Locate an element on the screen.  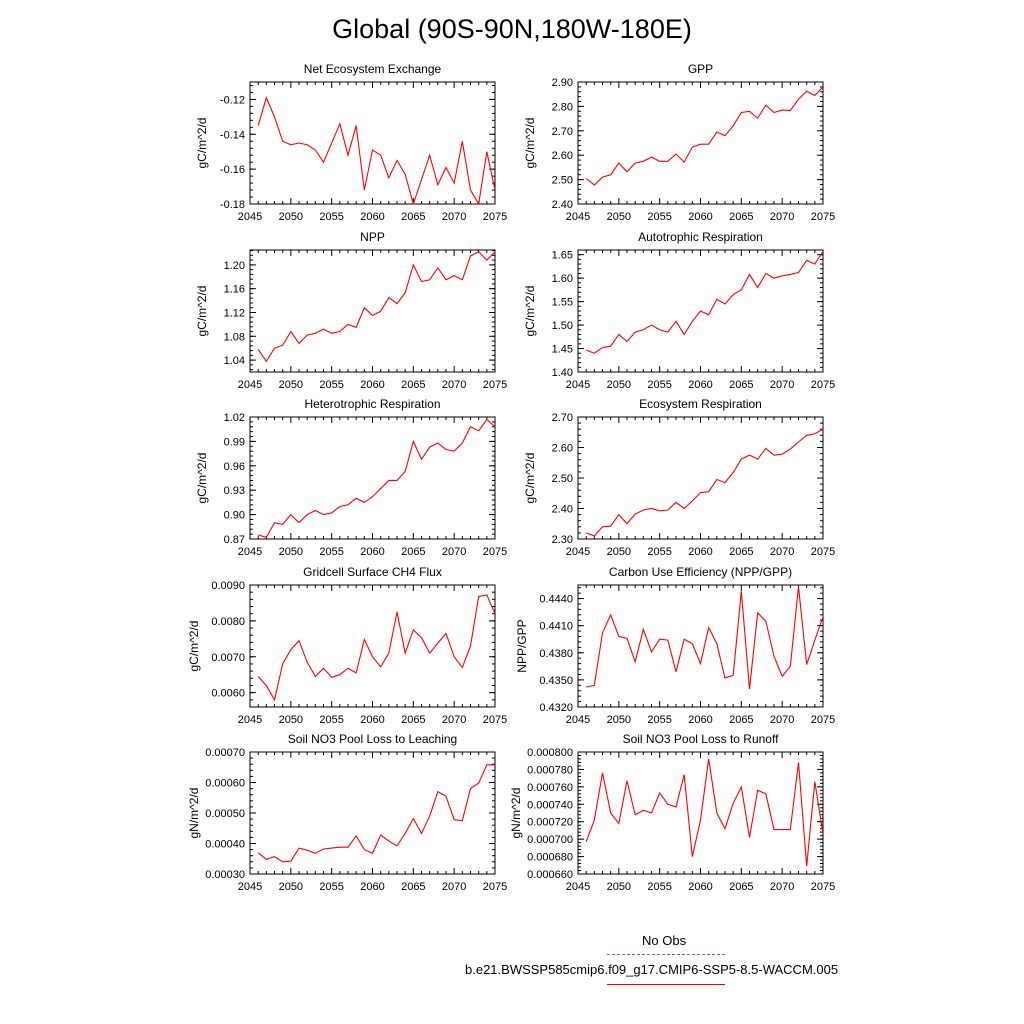
y-tick-label: 0.0080 is located at coordinates (228, 622).